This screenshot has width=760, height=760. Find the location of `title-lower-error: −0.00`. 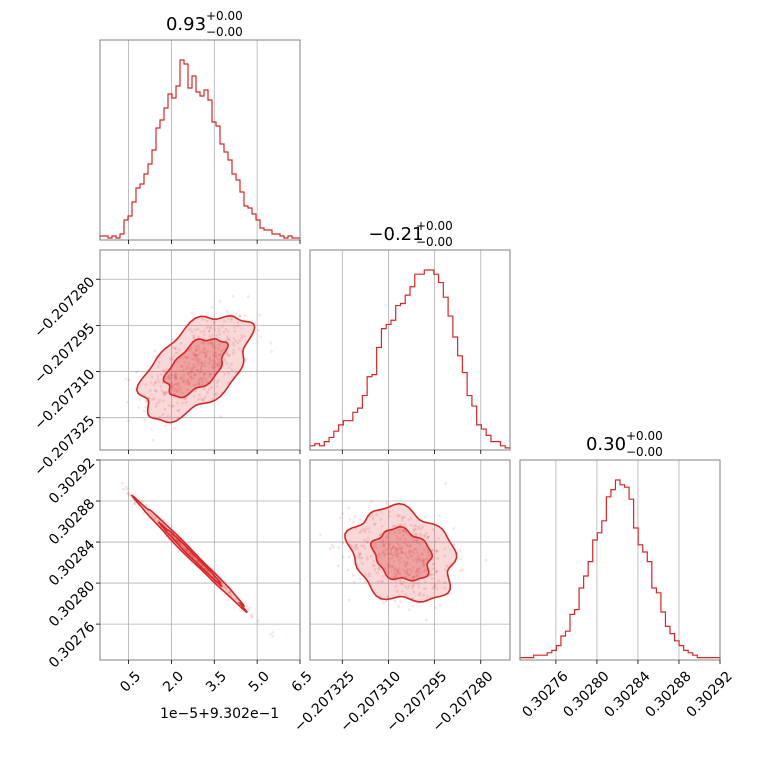

title-lower-error: −0.00 is located at coordinates (644, 452).